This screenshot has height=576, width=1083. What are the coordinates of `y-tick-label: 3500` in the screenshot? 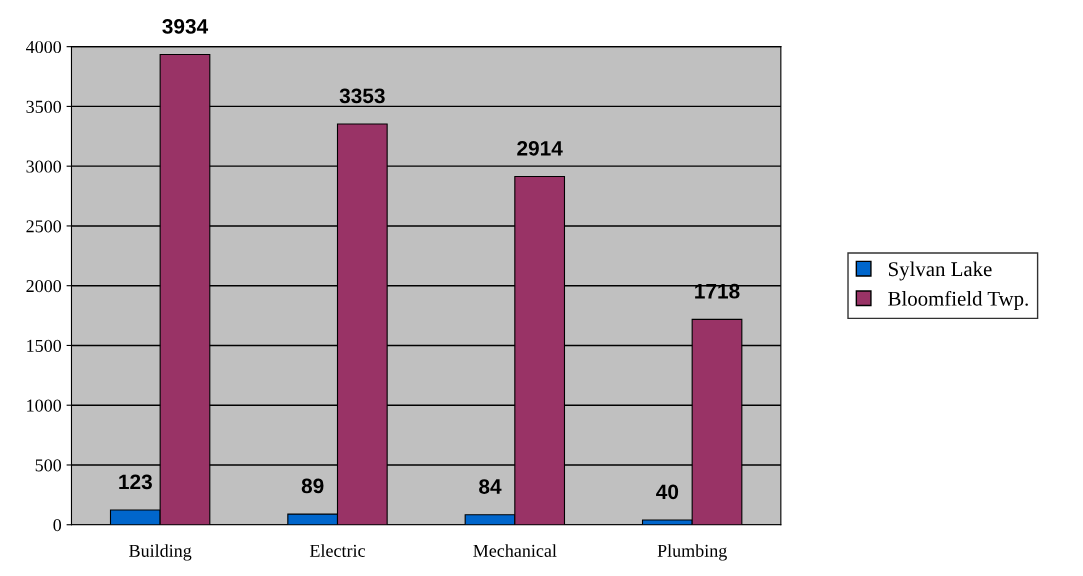 It's located at (44, 106).